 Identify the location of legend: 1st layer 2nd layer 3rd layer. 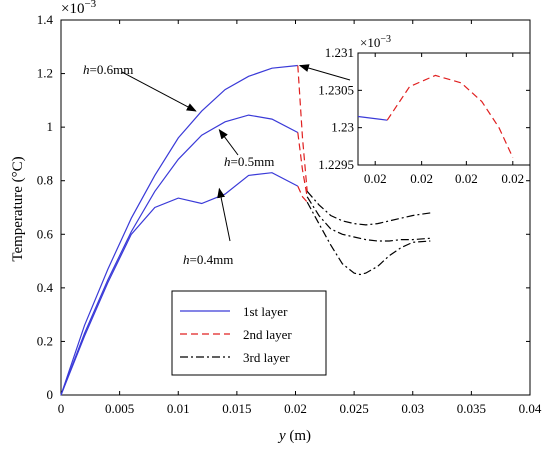
(249, 333).